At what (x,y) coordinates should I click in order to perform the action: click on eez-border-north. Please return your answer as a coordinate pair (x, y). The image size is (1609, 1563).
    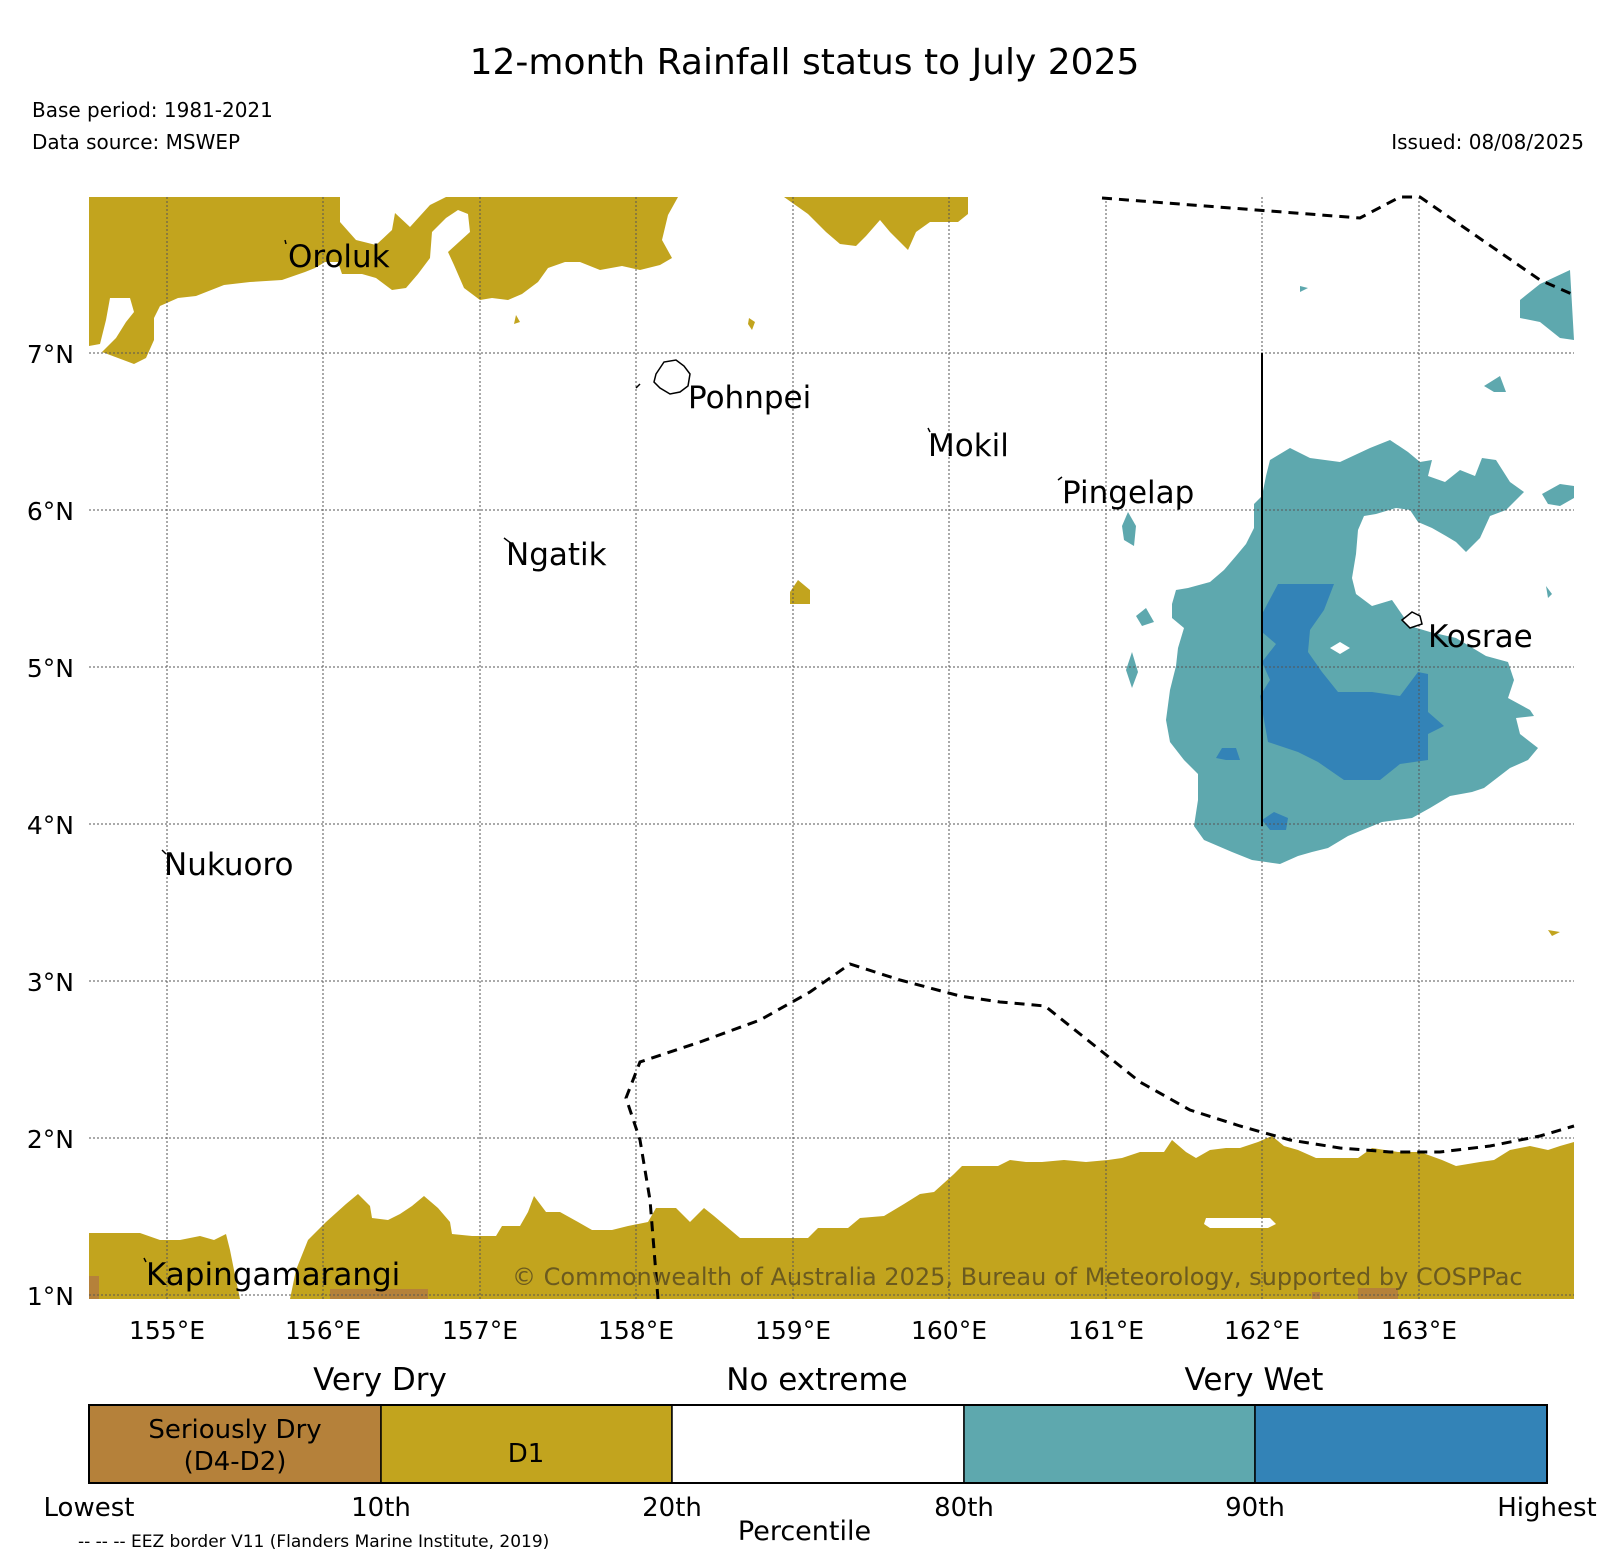
    Looking at the image, I should click on (1338, 246).